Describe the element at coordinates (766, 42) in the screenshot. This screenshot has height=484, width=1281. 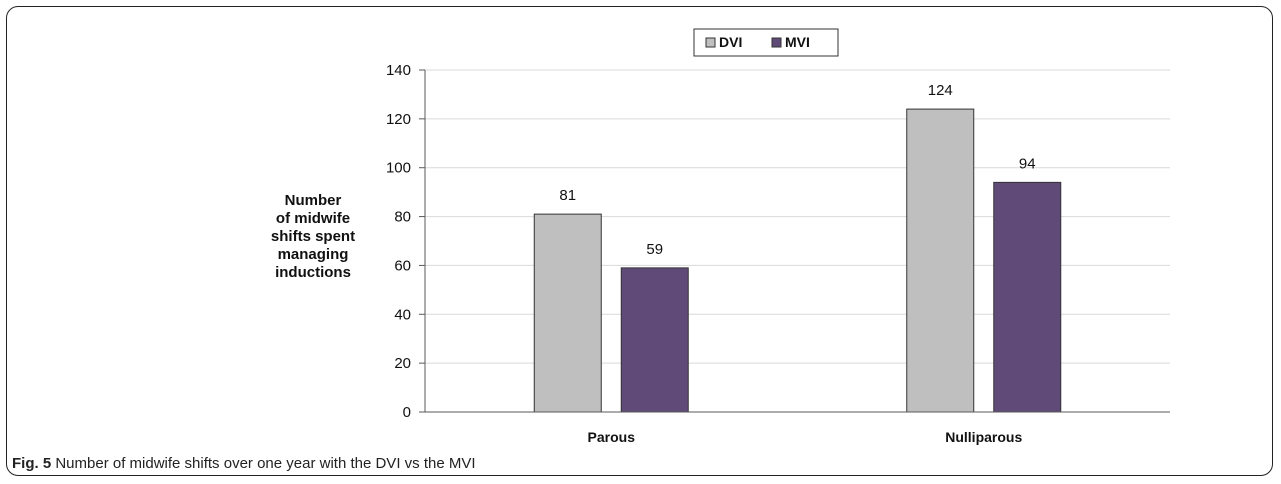
I see `legend-box` at that location.